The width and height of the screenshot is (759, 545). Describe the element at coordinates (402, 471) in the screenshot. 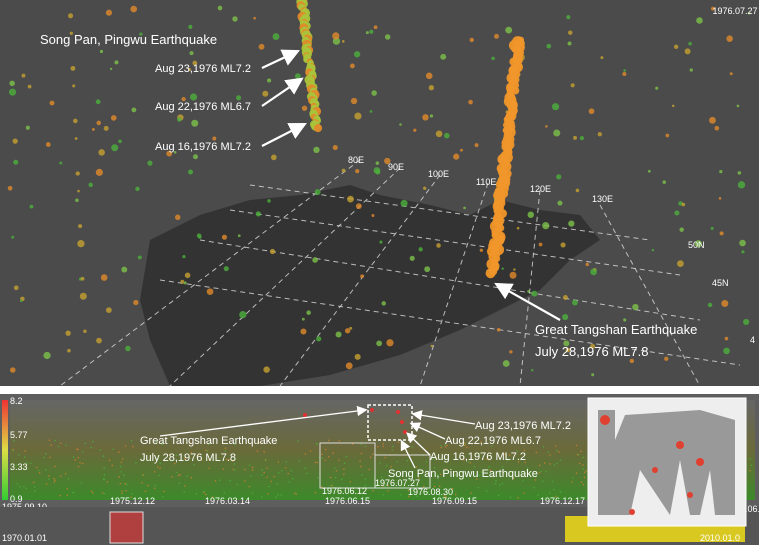

I see `selection` at that location.